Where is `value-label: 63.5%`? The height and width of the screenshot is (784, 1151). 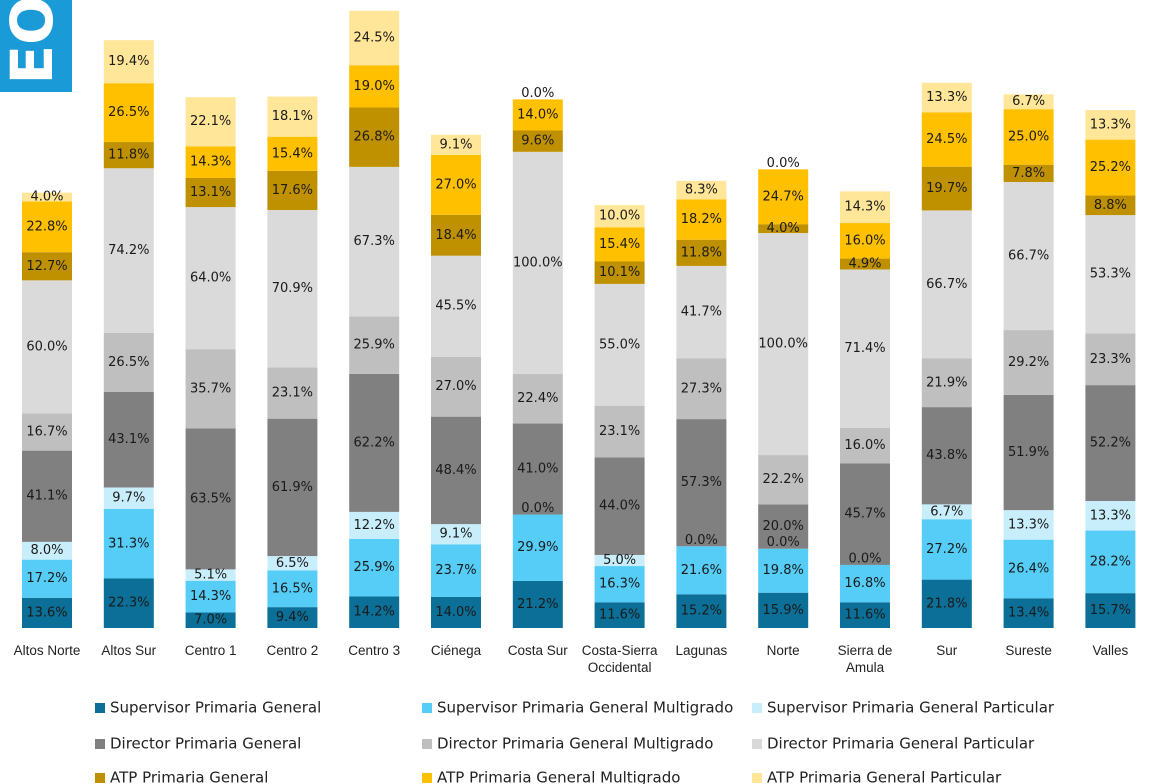 value-label: 63.5% is located at coordinates (210, 498).